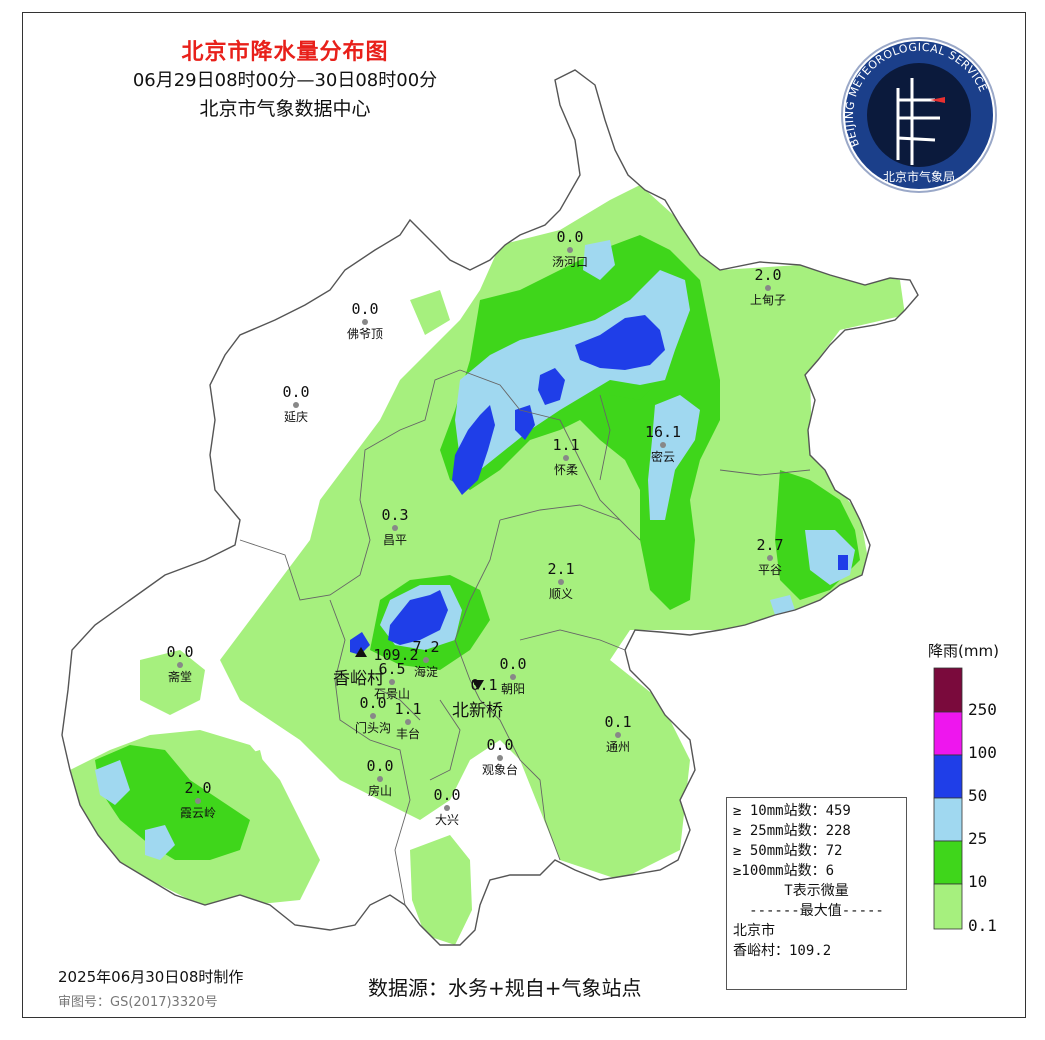 This screenshot has width=1045, height=1040. What do you see at coordinates (499, 770) in the screenshot?
I see `station-name: 观象台` at bounding box center [499, 770].